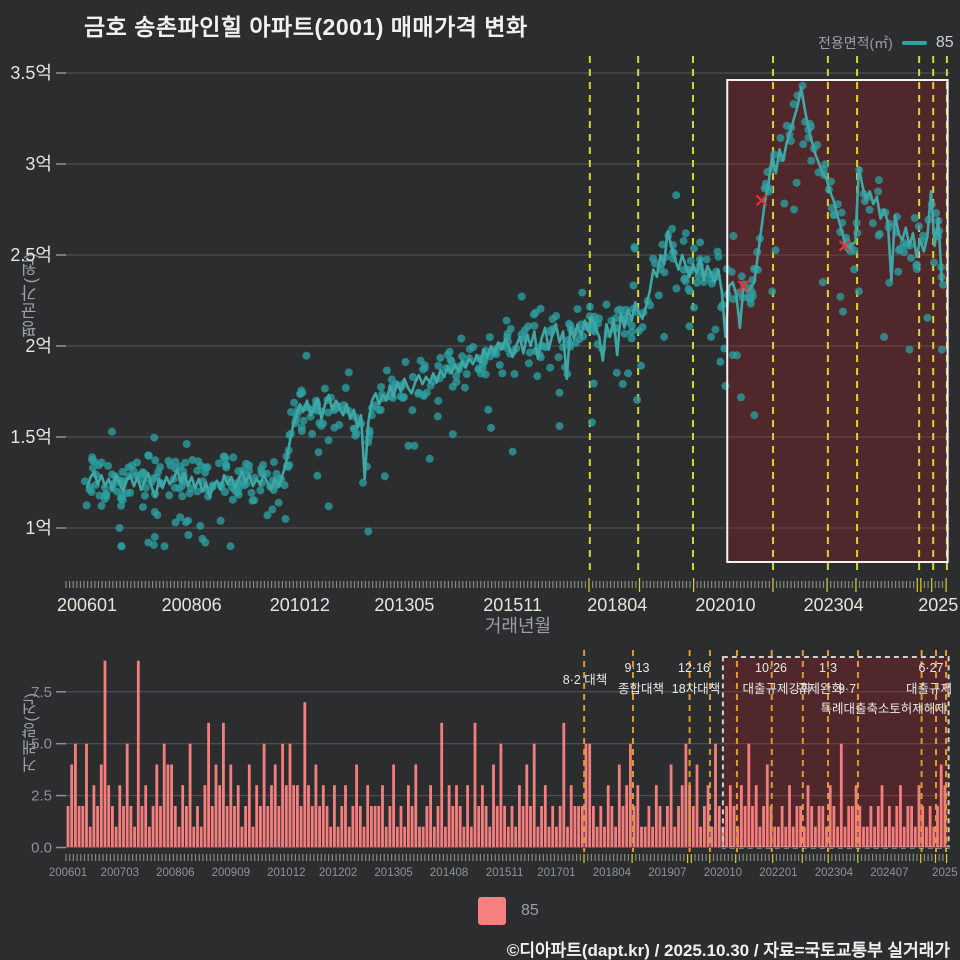 Image resolution: width=960 pixels, height=960 pixels. Describe the element at coordinates (945, 873) in the screenshot. I see `volume-x-tick-label: 2025` at that location.